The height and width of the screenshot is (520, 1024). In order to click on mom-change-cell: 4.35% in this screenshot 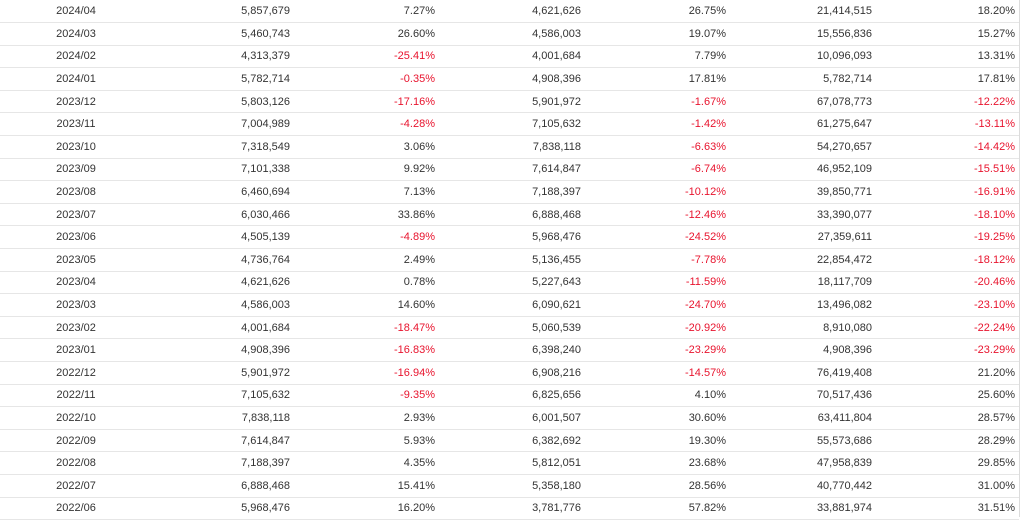, I will do `click(366, 463)`.